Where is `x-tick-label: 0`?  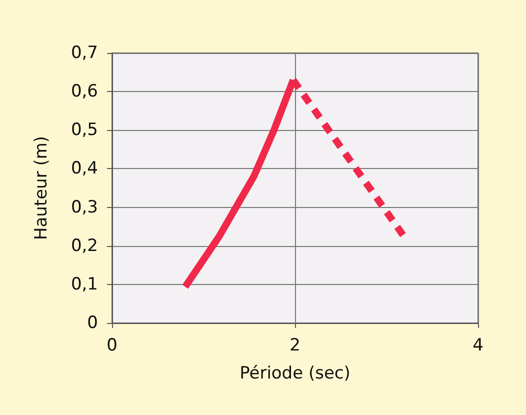
x-tick-label: 0 is located at coordinates (112, 346).